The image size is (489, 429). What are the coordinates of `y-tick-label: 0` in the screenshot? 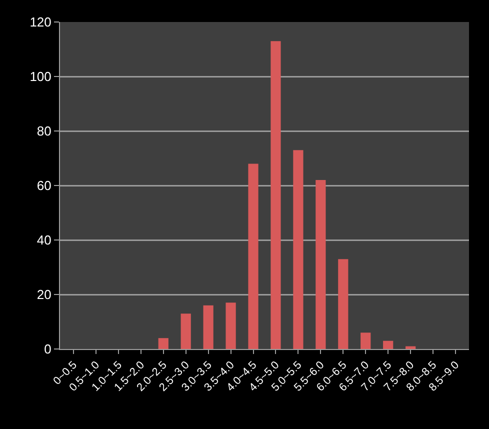 It's located at (48, 349).